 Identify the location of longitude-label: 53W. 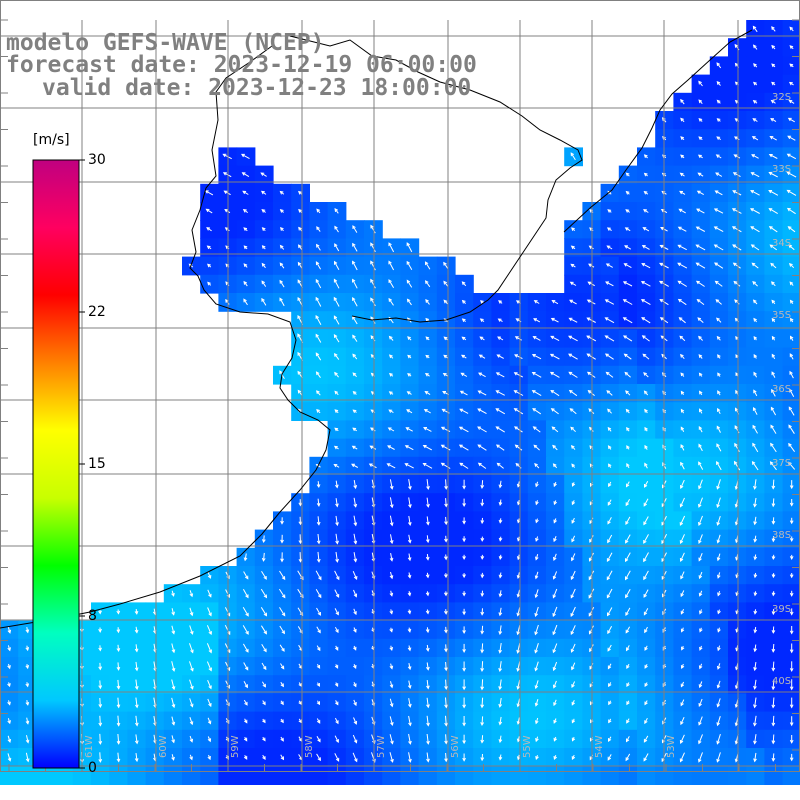
(671, 746).